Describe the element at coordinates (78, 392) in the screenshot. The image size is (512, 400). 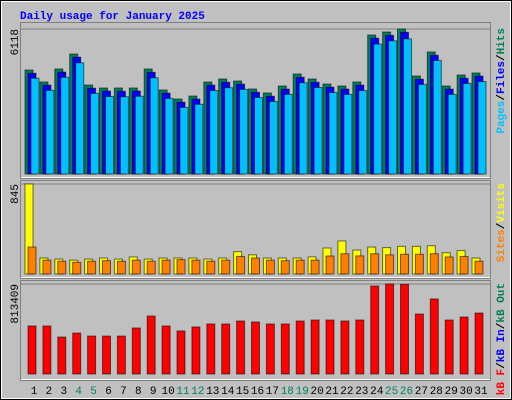
I see `x-tick-label: 4` at that location.